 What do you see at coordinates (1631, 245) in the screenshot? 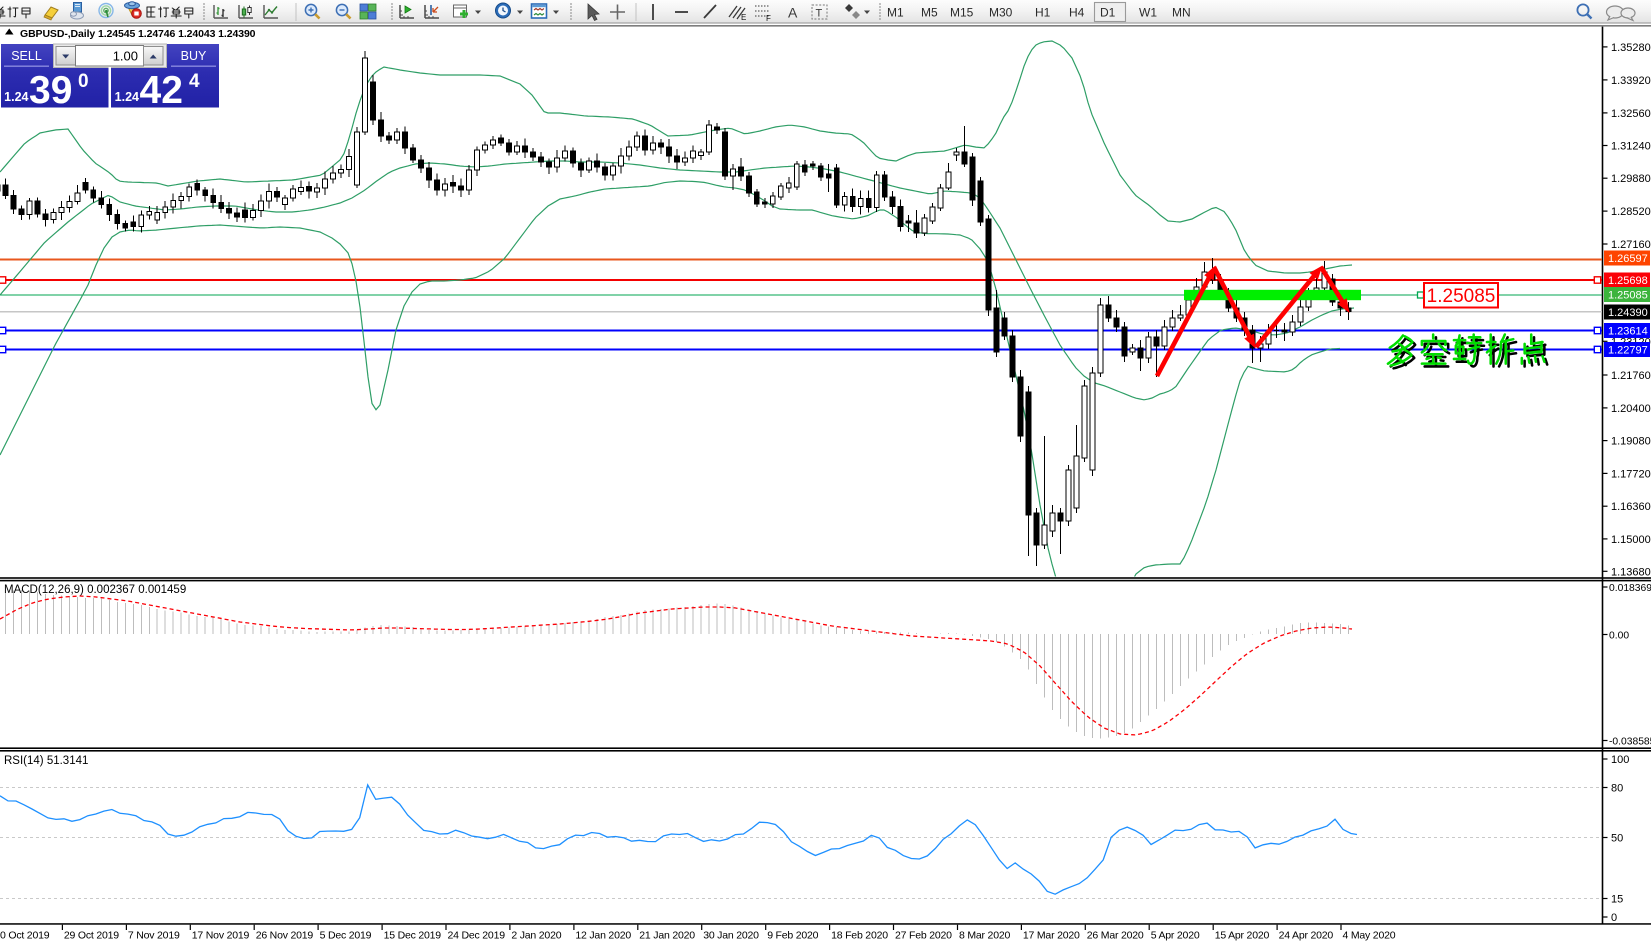
I see `svg-text: 1.27160` at bounding box center [1631, 245].